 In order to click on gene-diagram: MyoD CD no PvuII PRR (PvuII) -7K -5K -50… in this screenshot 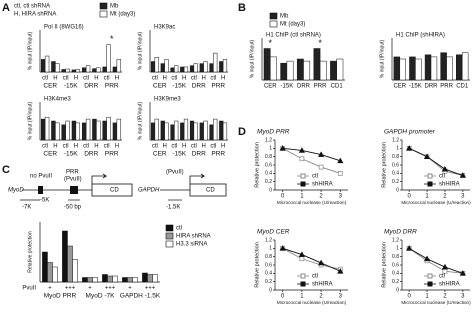, I will do `click(117, 190)`.